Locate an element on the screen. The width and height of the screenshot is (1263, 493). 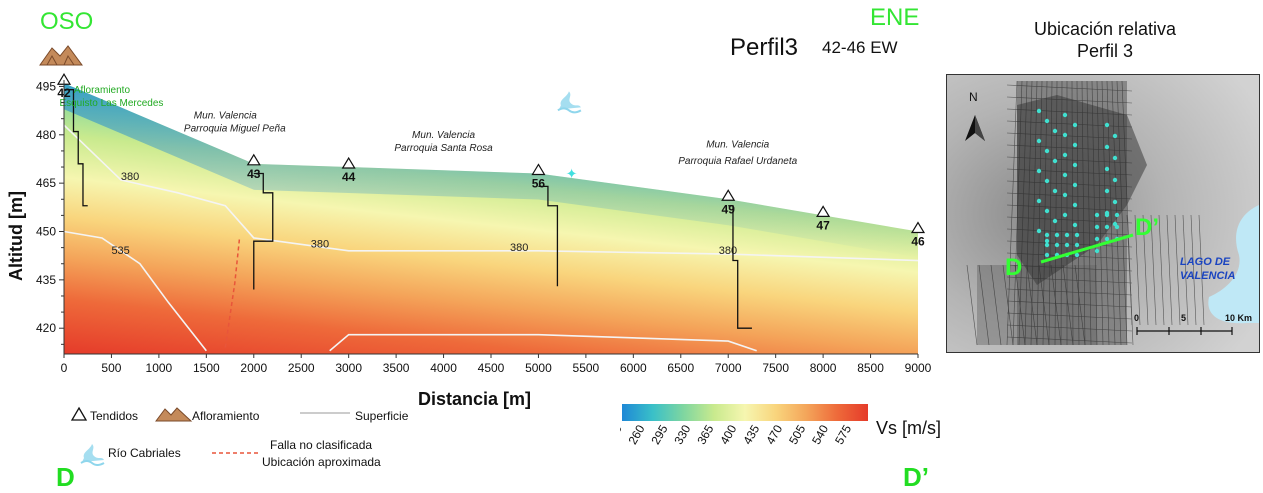
x-tick-label-0: 0 is located at coordinates (64, 368).